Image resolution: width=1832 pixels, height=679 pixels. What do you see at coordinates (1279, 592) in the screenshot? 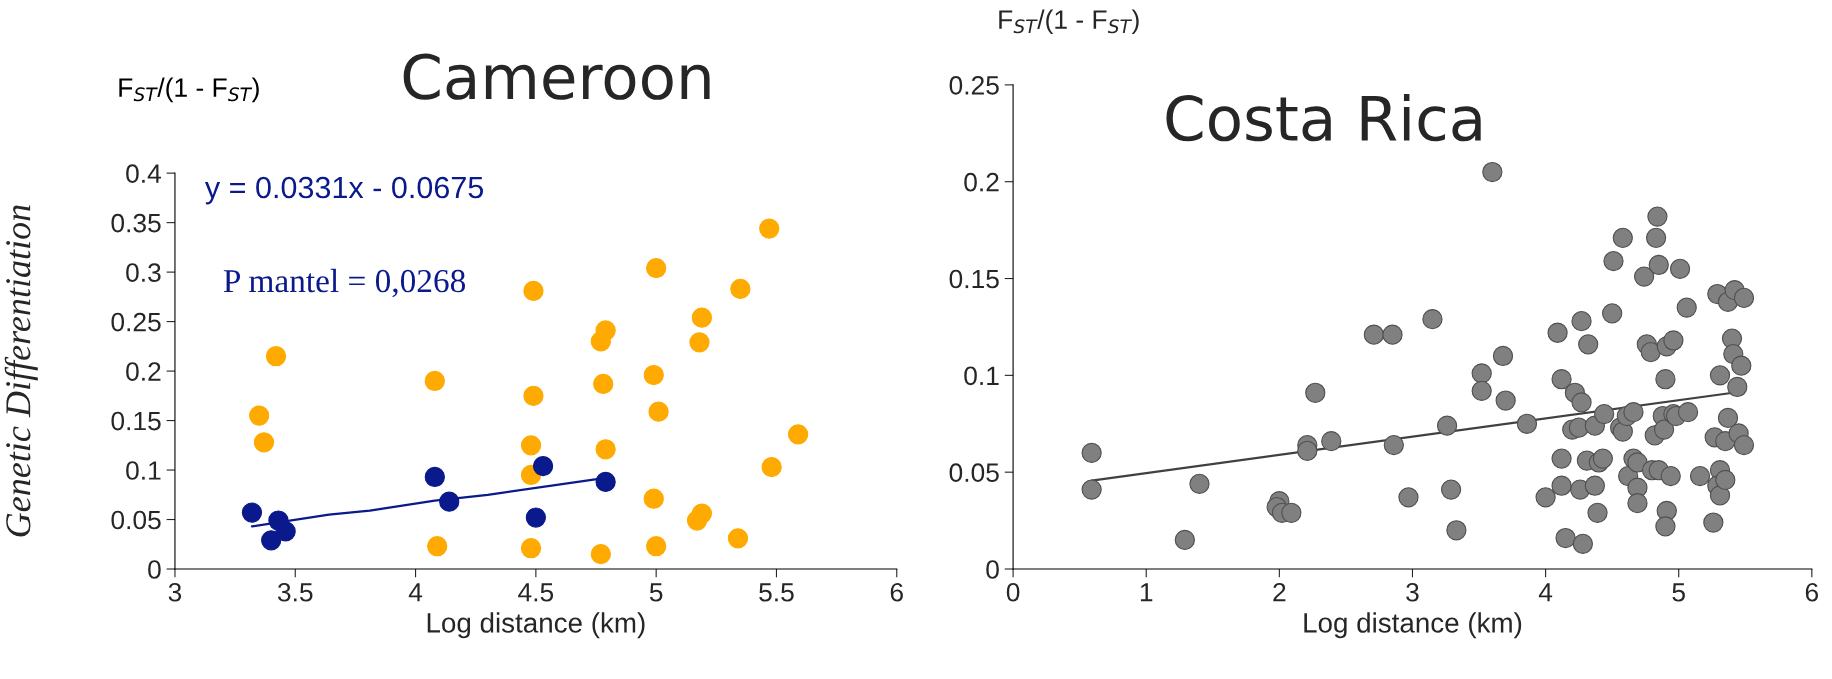
I see `x-tick-label: 2` at bounding box center [1279, 592].